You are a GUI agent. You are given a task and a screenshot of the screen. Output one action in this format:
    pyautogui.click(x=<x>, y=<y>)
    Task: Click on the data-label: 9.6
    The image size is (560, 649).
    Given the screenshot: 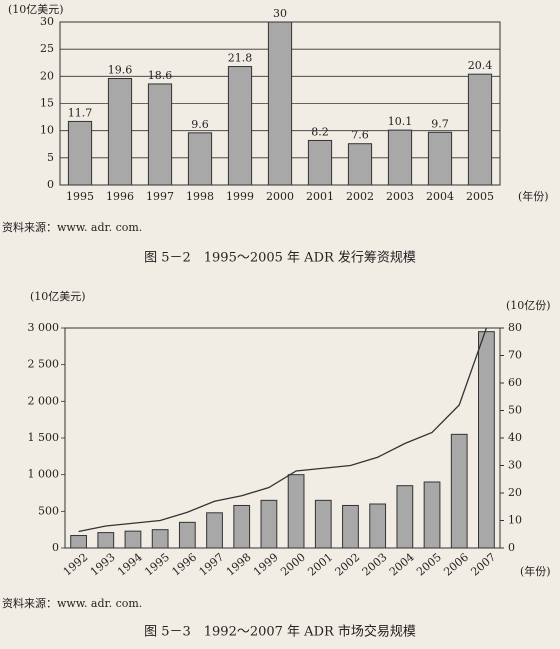 What is the action you would take?
    pyautogui.click(x=200, y=124)
    